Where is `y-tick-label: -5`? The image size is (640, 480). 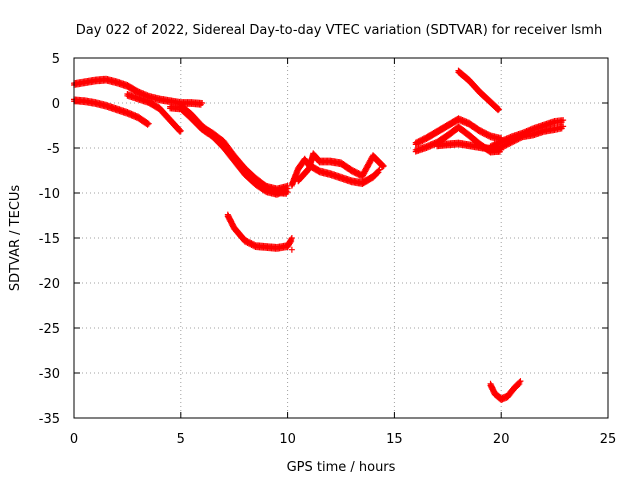 y-tick-label: -5 is located at coordinates (53, 149).